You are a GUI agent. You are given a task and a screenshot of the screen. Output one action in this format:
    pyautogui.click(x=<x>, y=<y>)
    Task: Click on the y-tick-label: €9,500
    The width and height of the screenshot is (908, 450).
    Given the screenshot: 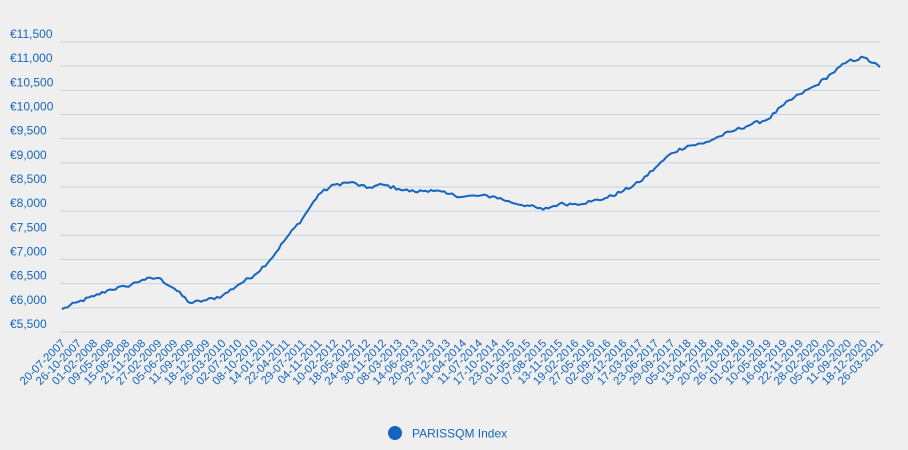 What is the action you would take?
    pyautogui.click(x=28, y=131)
    